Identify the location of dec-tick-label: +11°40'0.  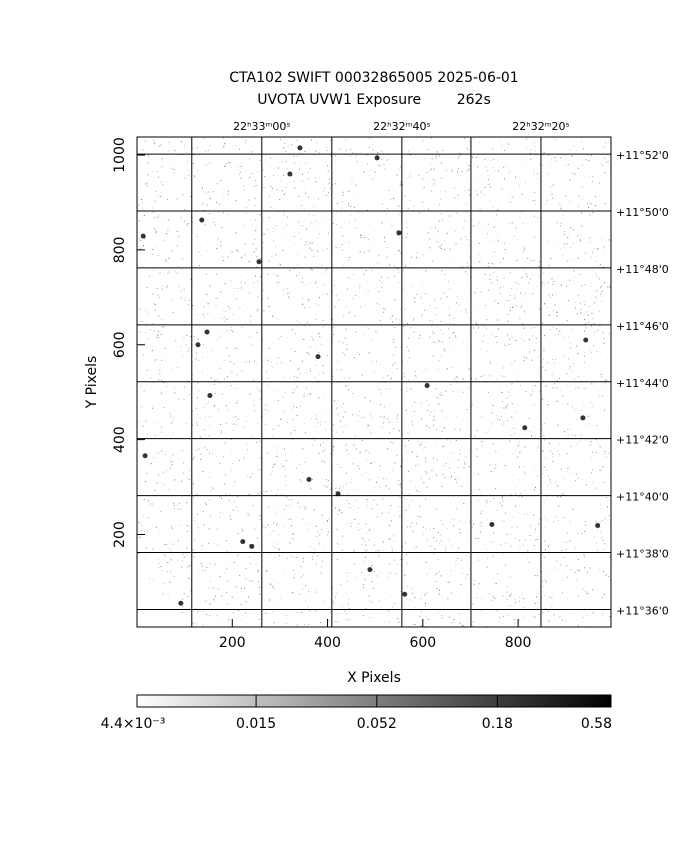
(642, 497).